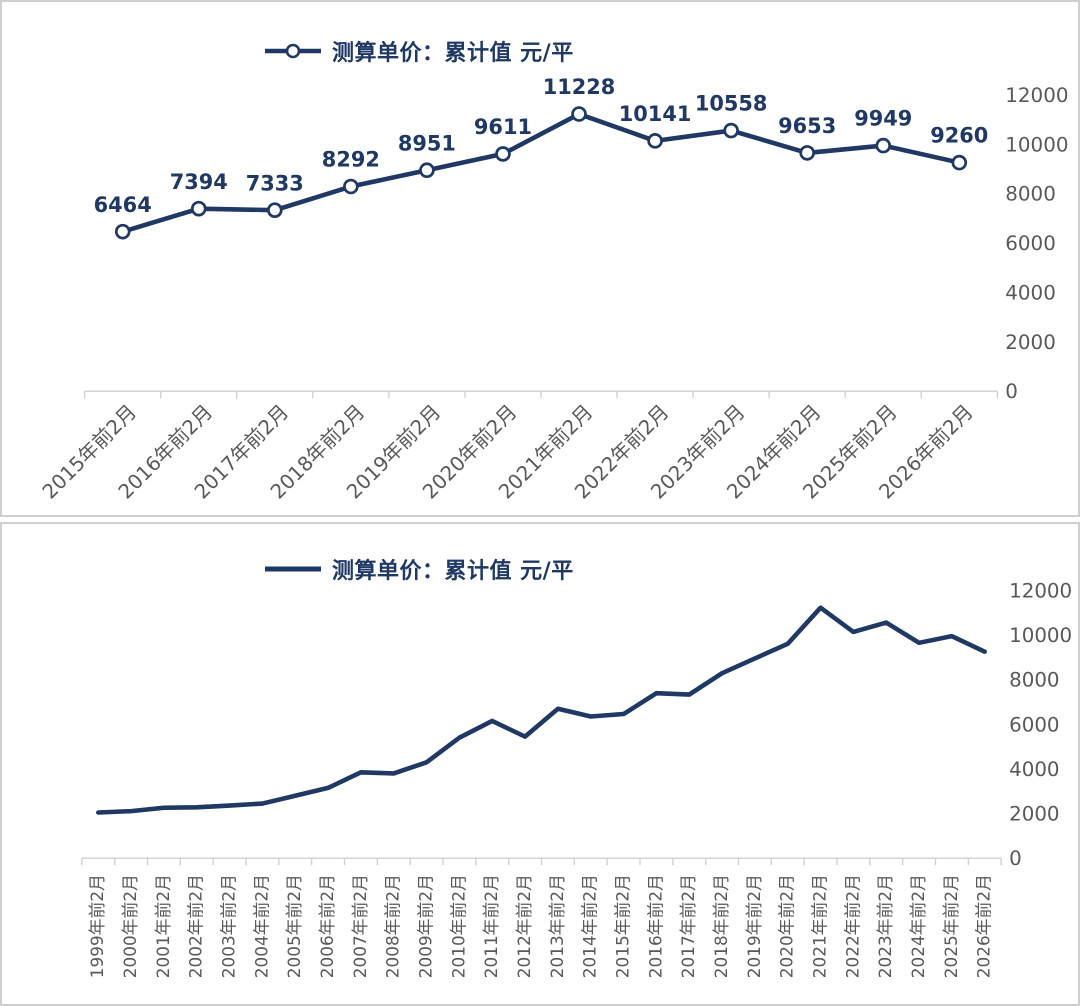 Image resolution: width=1080 pixels, height=1006 pixels. I want to click on x-axis-tick-label: 2024年前2月, so click(918, 926).